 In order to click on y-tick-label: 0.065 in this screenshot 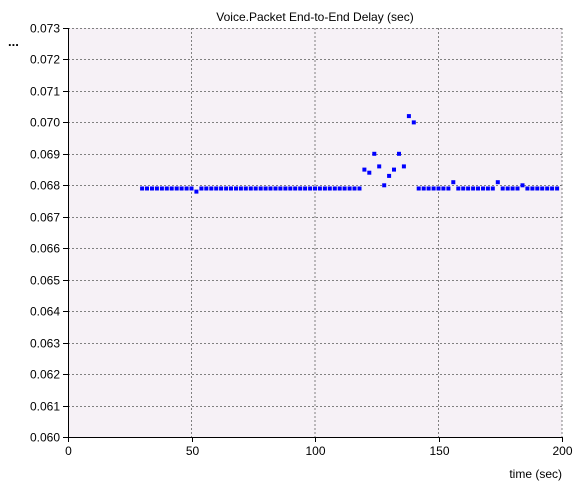, I will do `click(45, 281)`.